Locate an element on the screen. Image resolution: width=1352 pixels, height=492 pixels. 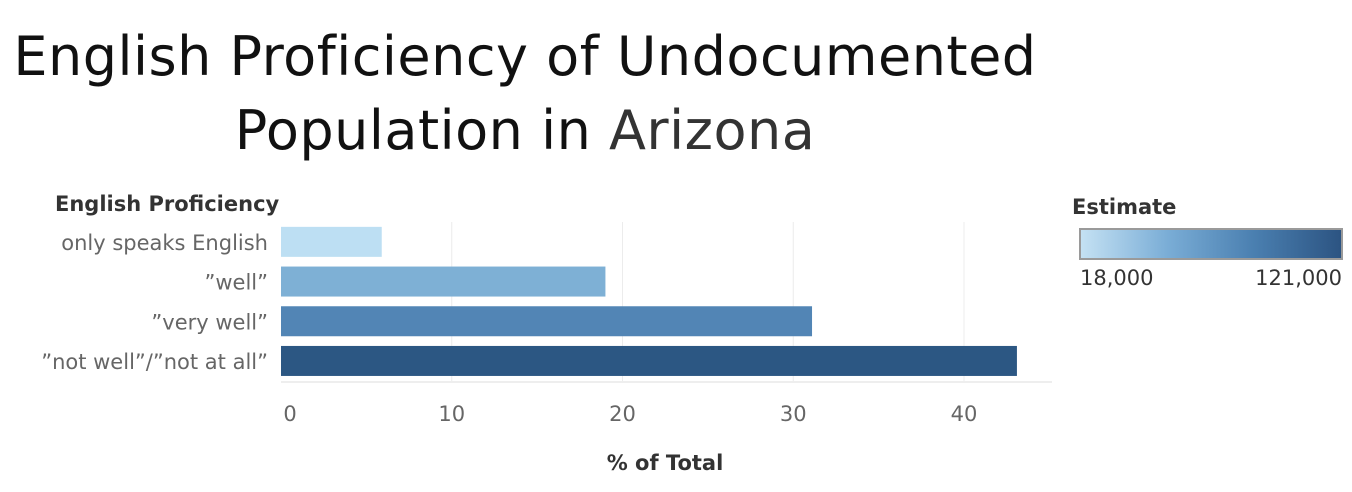
chart-title-prefix: Population in is located at coordinates (413, 130).